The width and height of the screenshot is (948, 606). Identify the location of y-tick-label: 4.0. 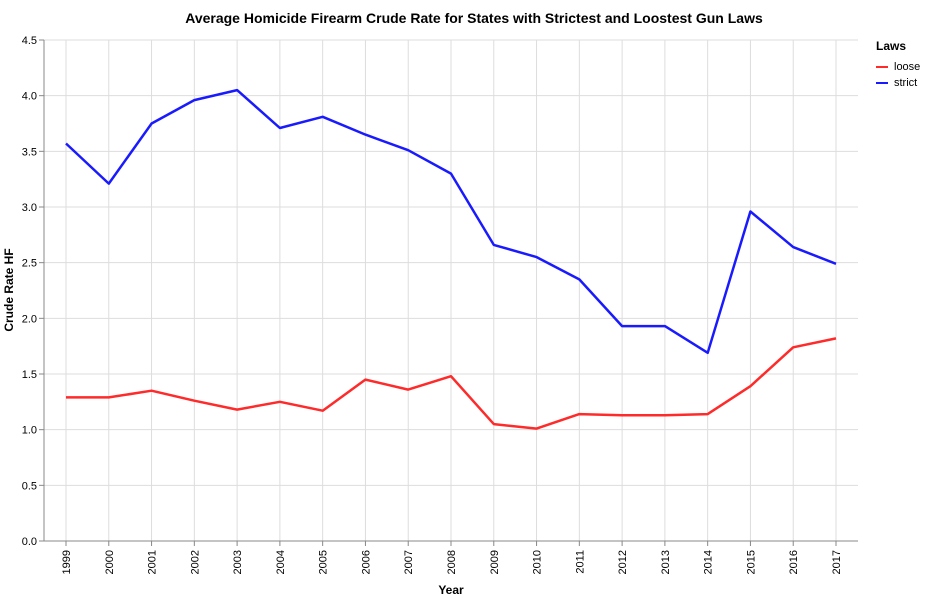
(29, 97).